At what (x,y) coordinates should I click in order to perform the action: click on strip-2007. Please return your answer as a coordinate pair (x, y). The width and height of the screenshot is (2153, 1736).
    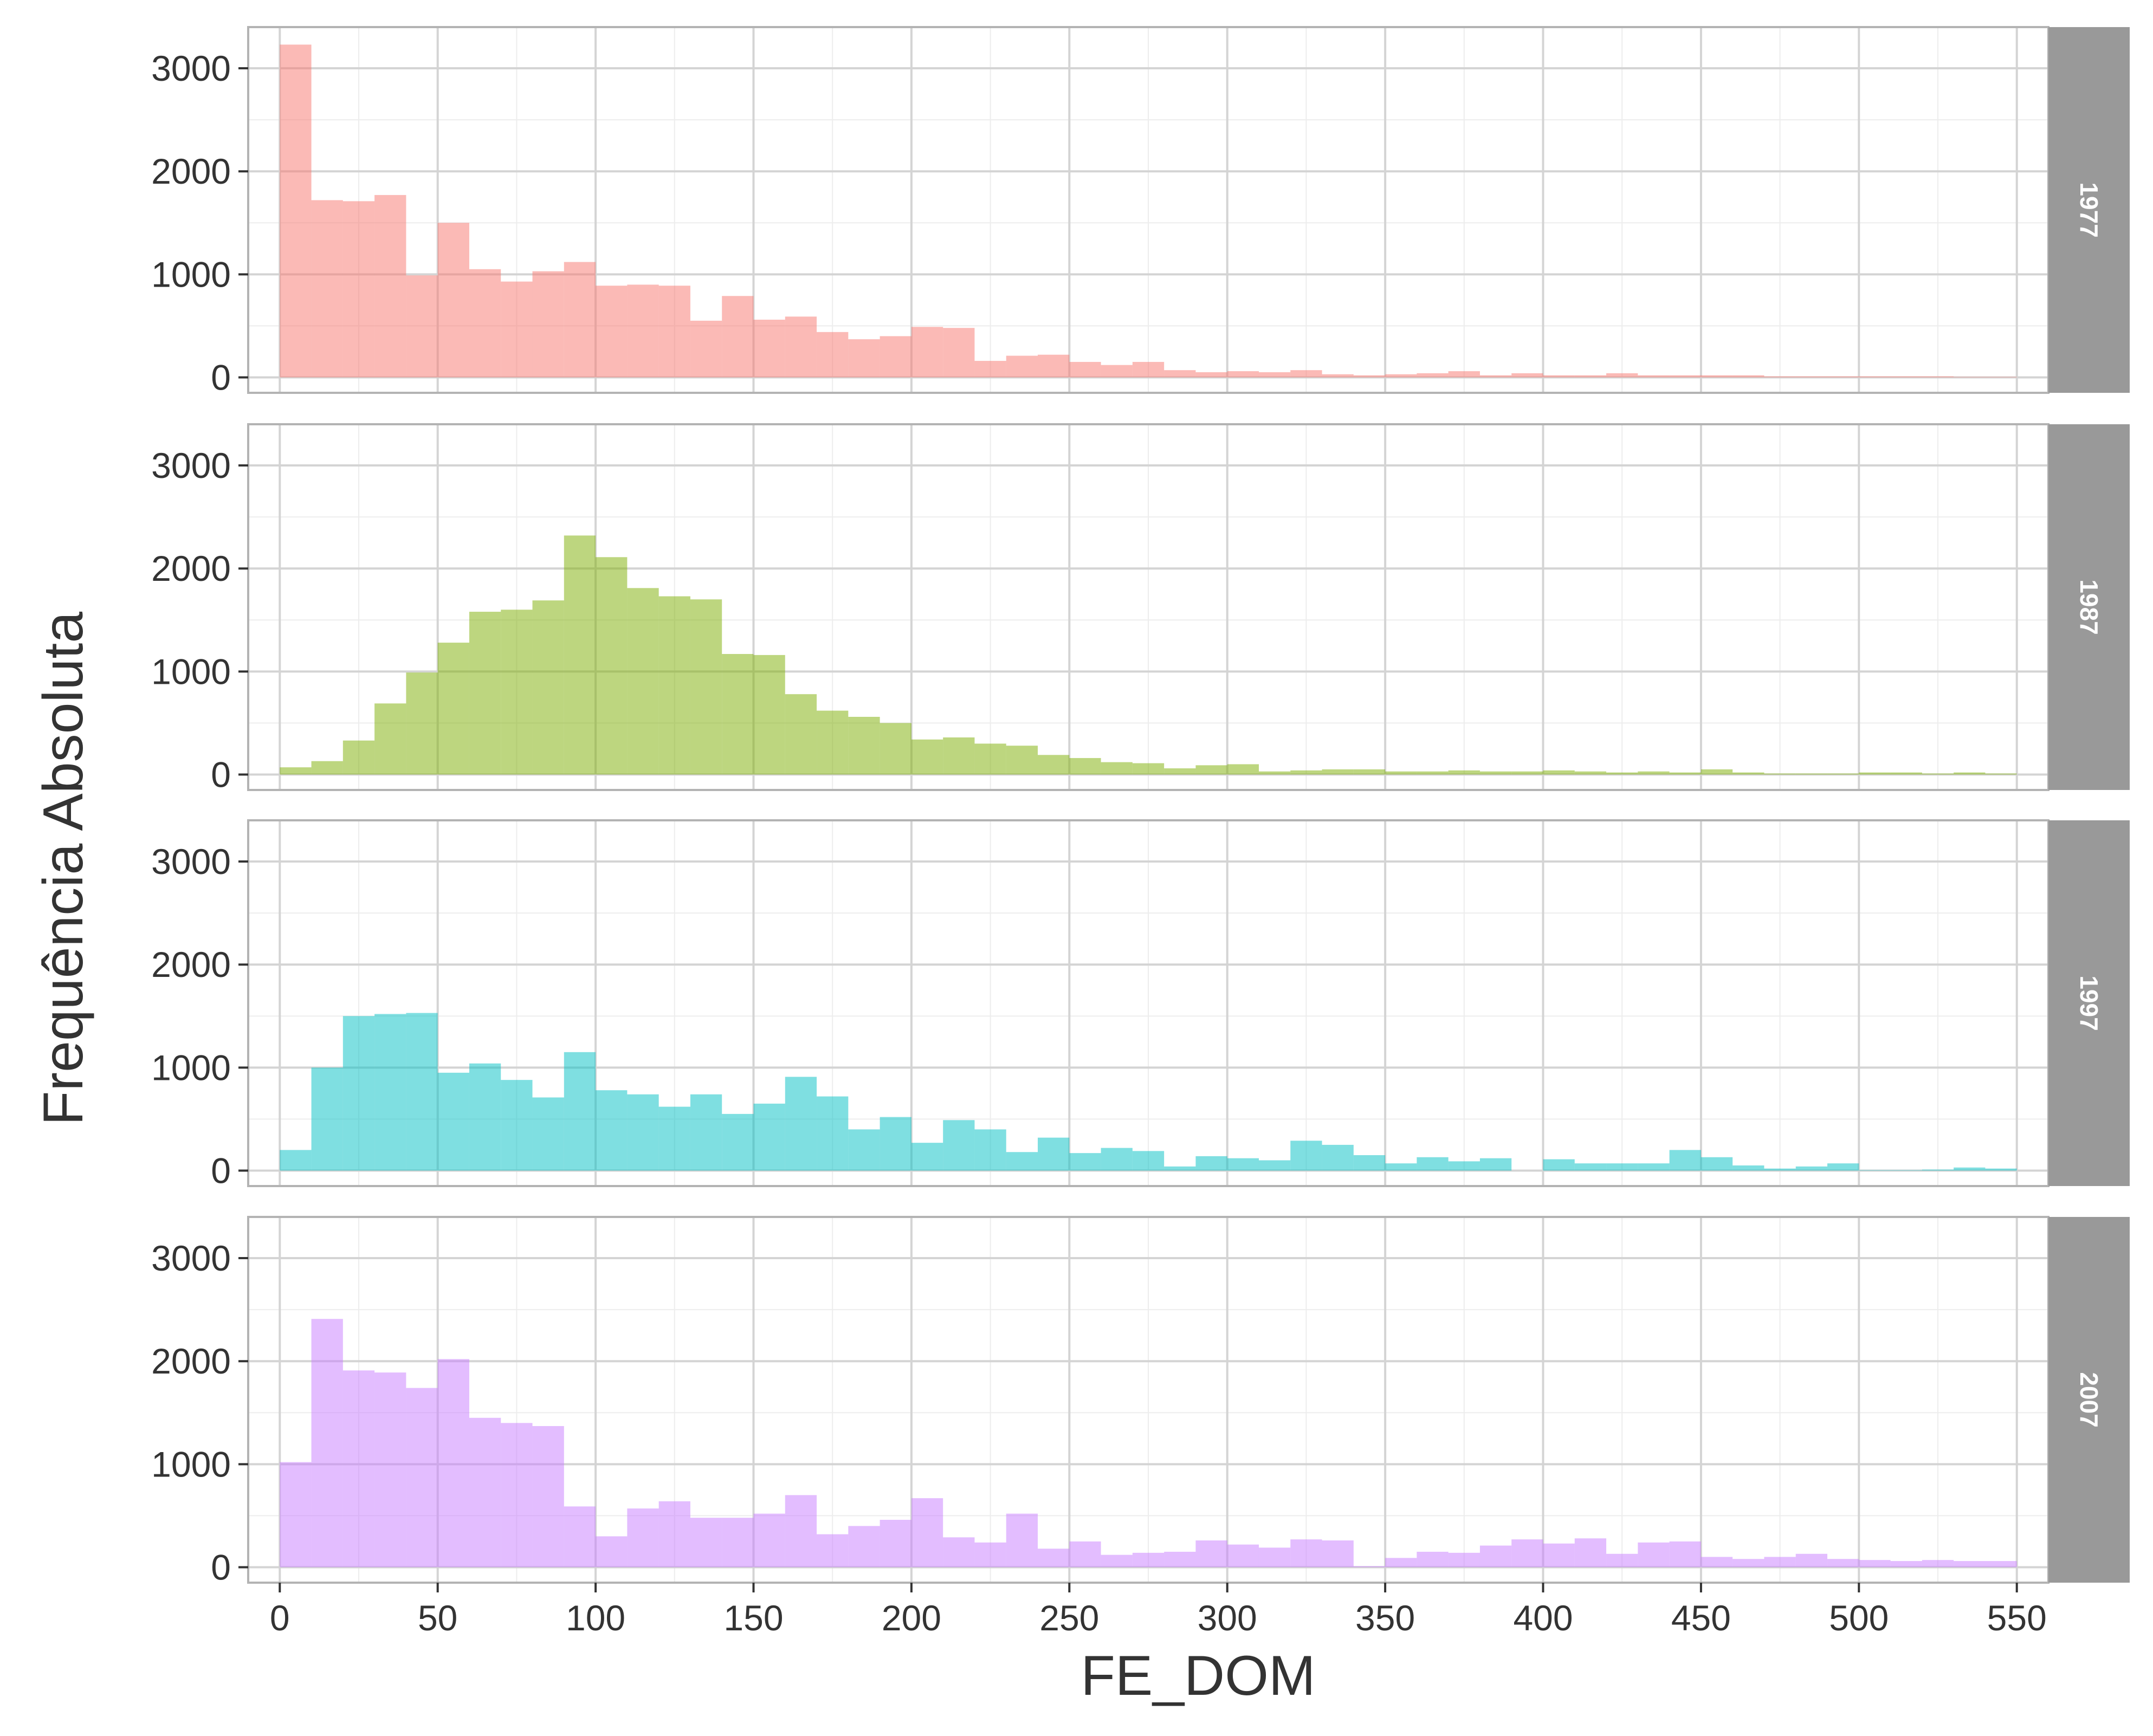
    Looking at the image, I should click on (2089, 1400).